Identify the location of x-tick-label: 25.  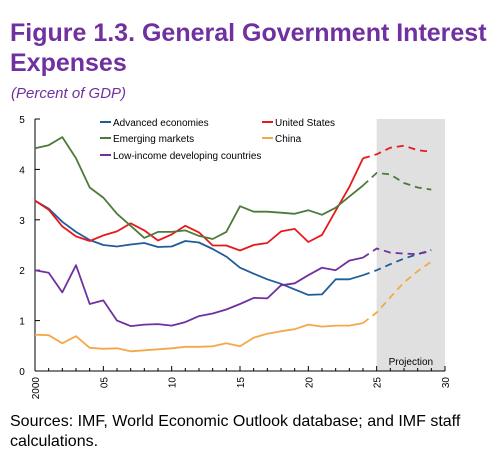
(378, 383).